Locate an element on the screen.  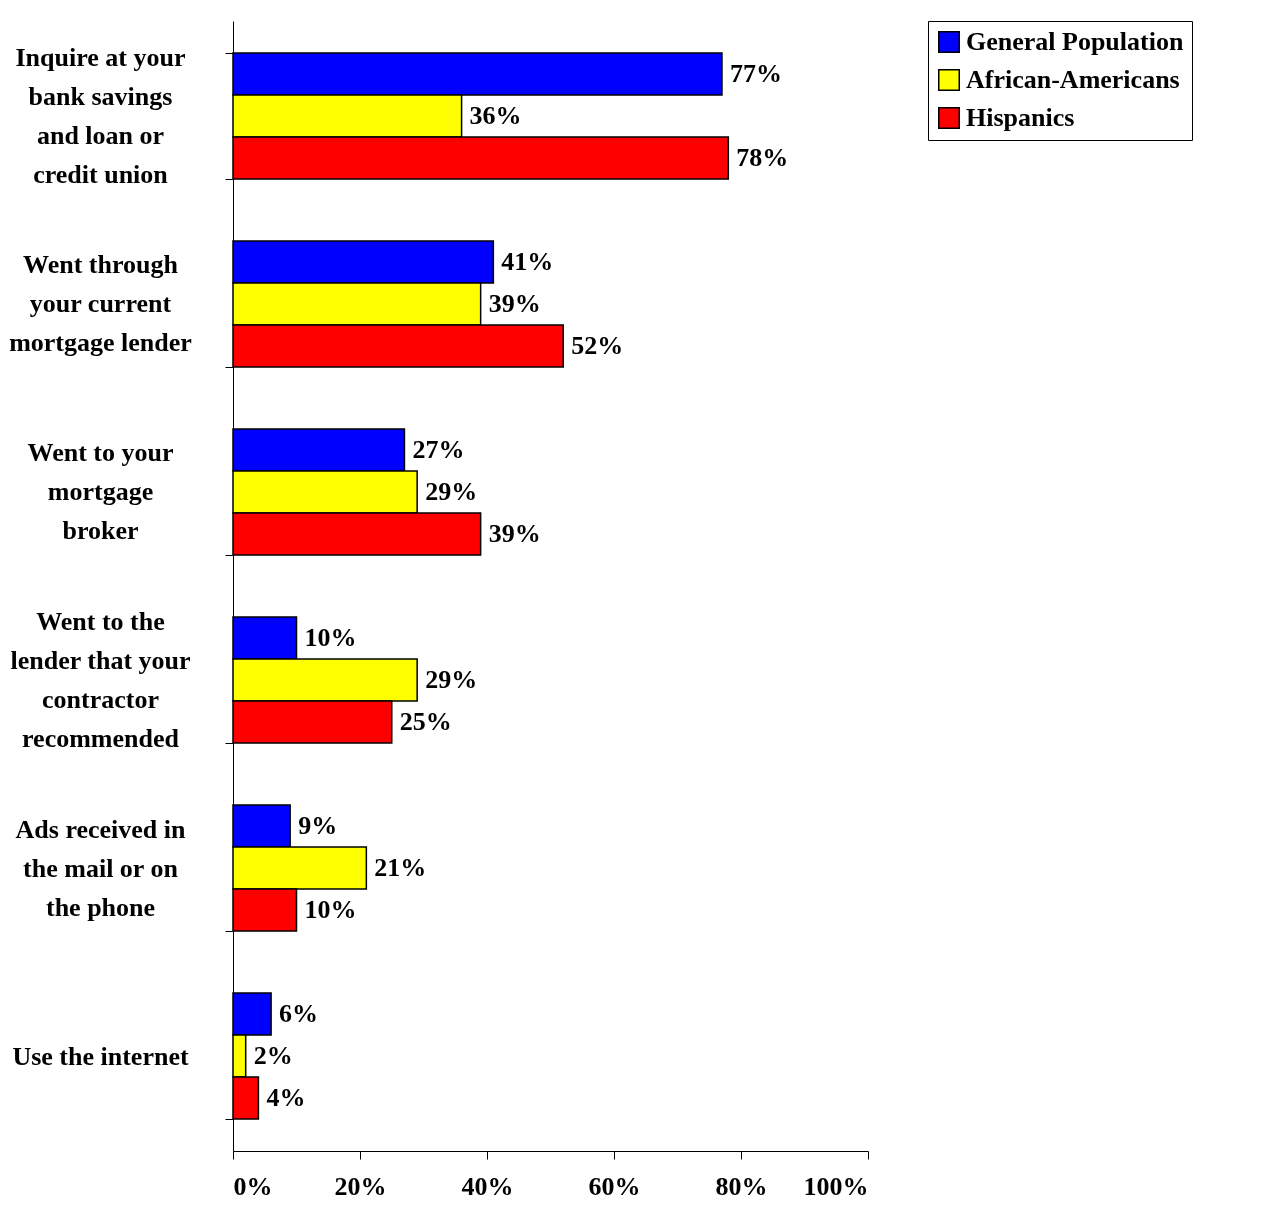
y-tick-label: Went to your mortgage broker is located at coordinates (100, 492).